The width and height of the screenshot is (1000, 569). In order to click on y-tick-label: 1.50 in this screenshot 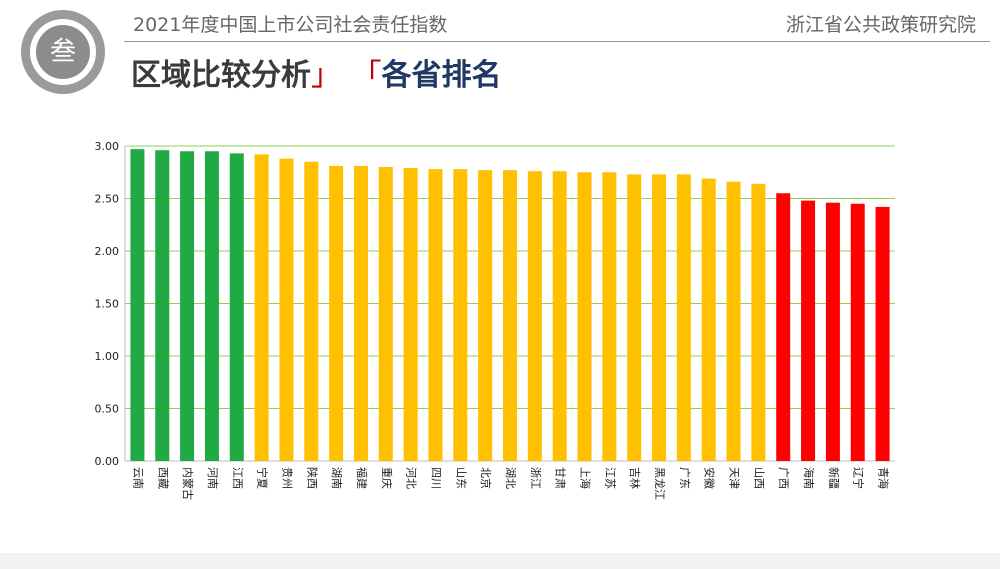, I will do `click(107, 304)`.